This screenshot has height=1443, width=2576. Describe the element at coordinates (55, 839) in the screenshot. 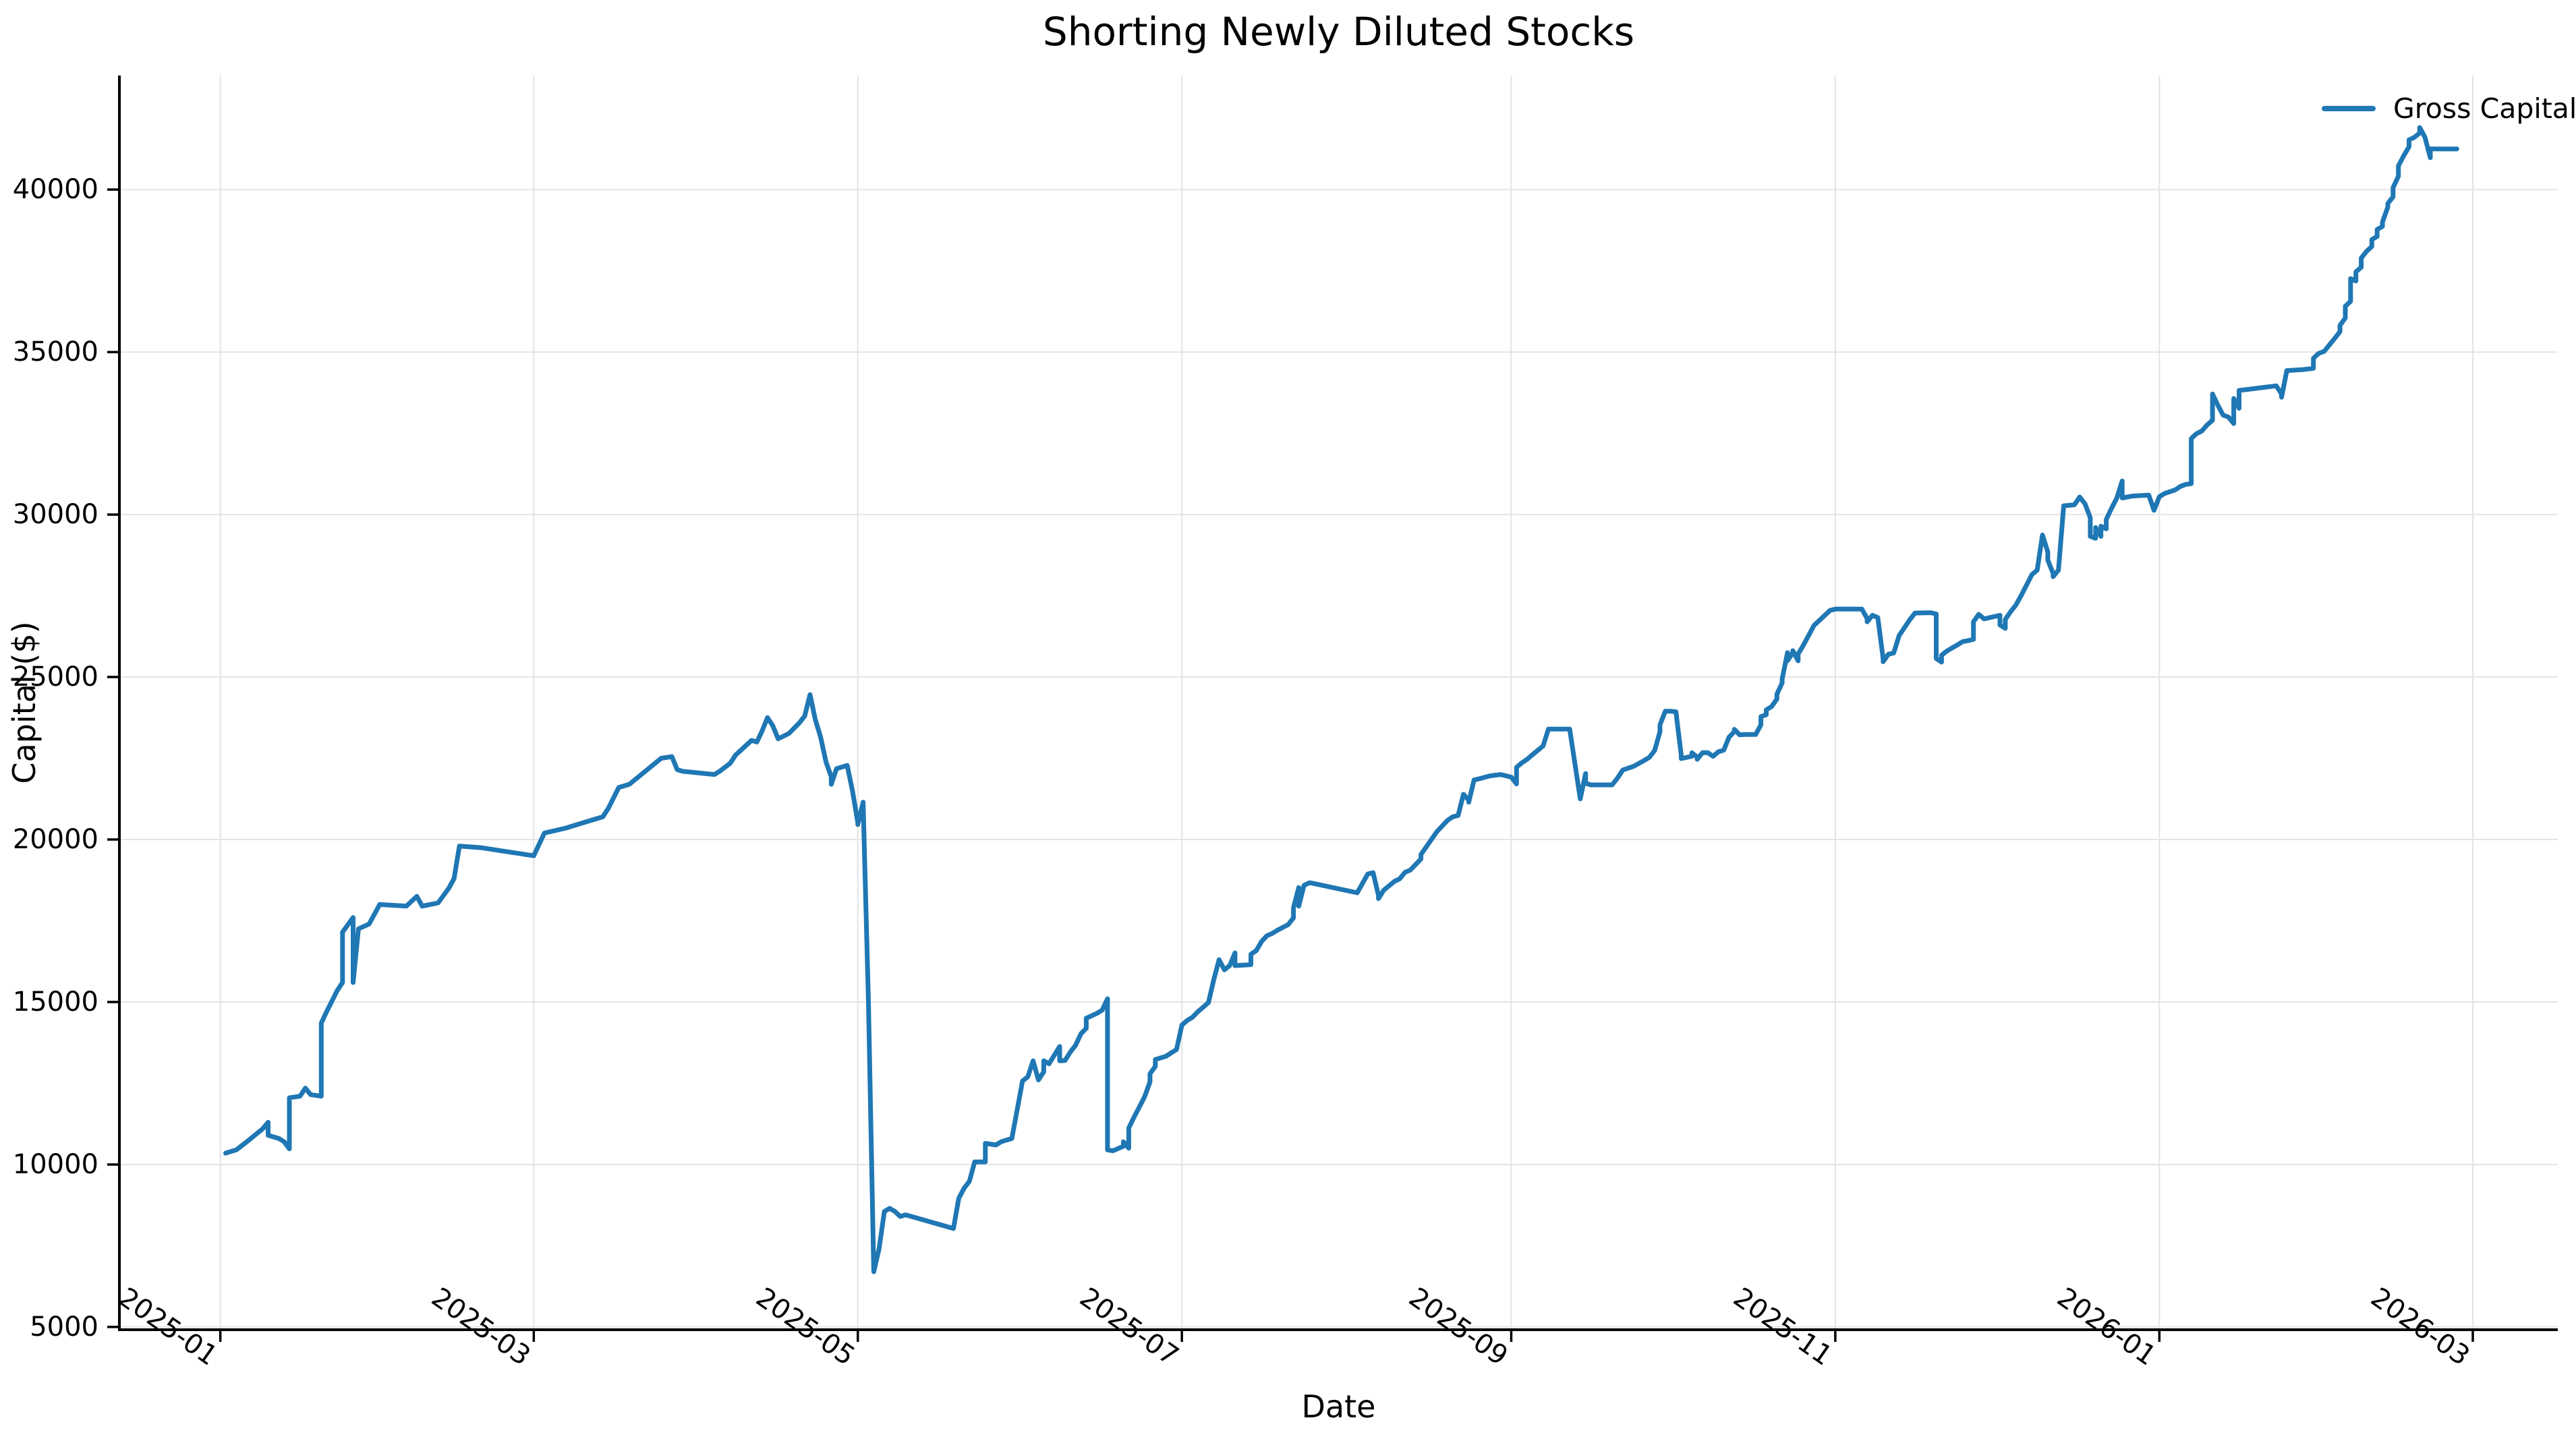

I see `y-tick-label: 20000` at that location.